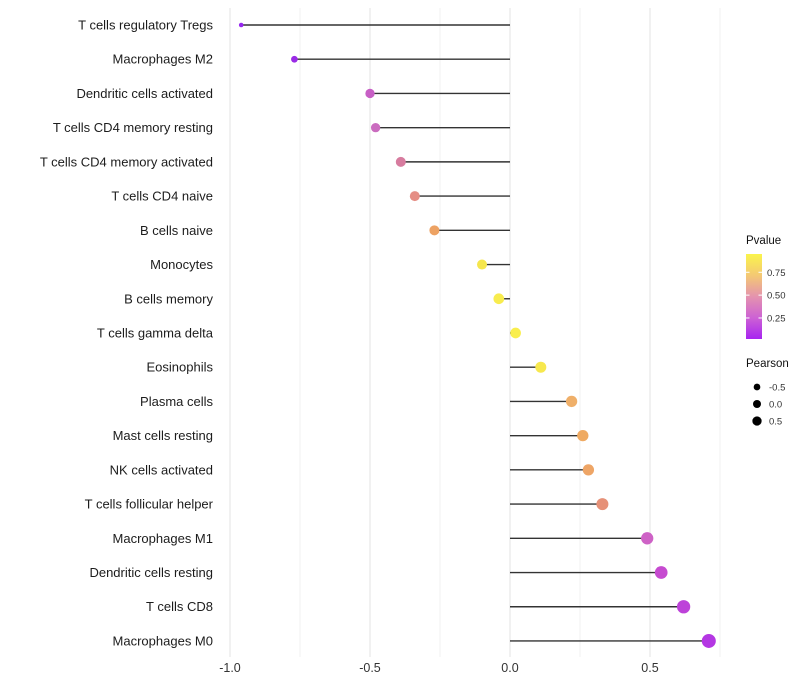 This screenshot has width=800, height=700. I want to click on pvalue-gradient-bar, so click(754, 296).